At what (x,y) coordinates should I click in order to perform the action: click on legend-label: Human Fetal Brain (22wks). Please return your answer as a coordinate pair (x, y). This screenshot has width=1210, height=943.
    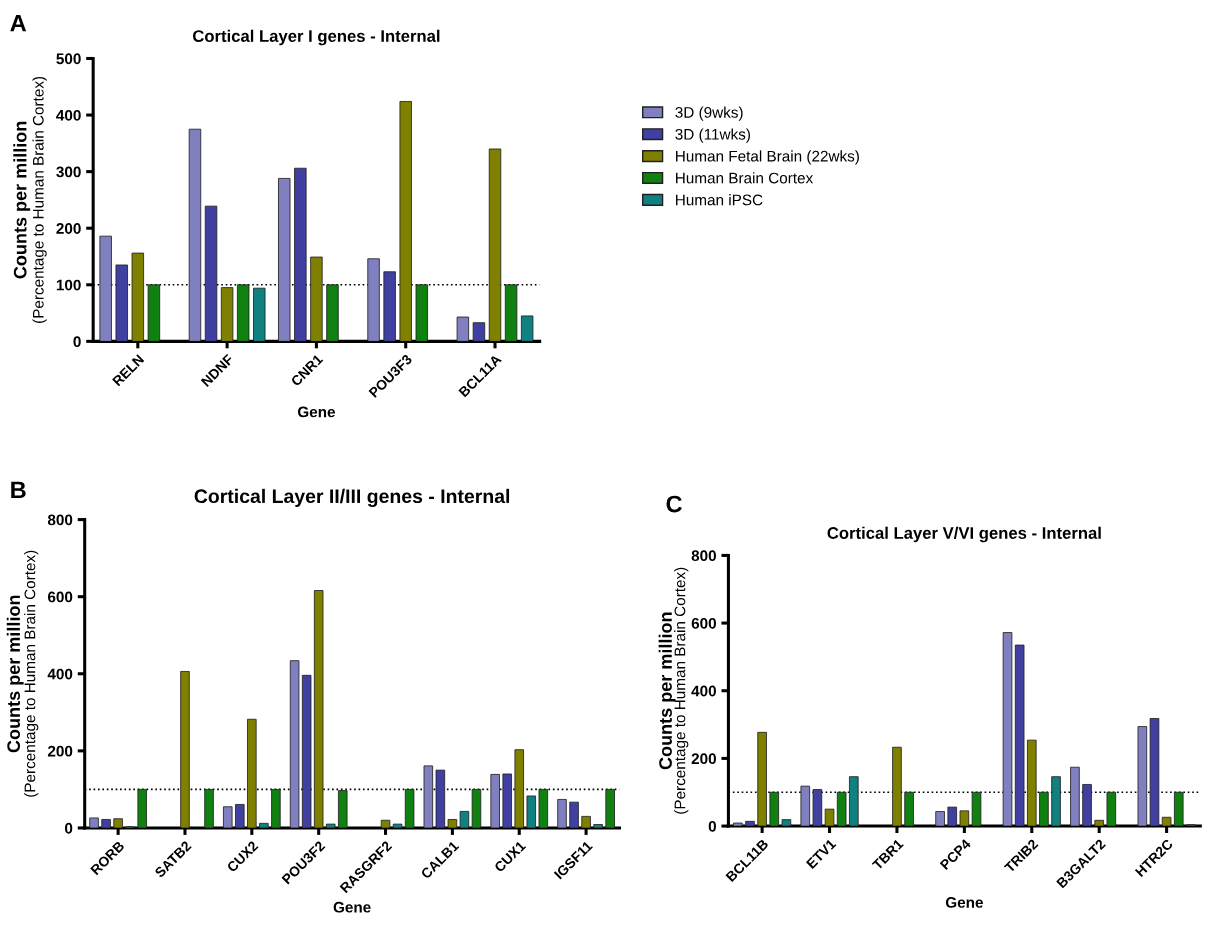
    Looking at the image, I should click on (767, 157).